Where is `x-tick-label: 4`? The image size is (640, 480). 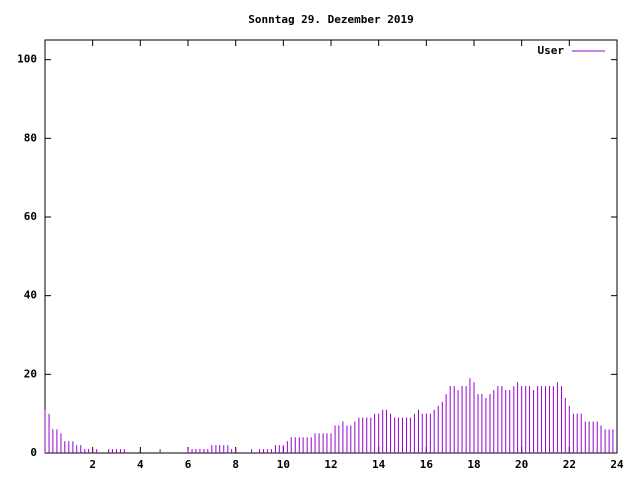 x-tick-label: 4 is located at coordinates (140, 464).